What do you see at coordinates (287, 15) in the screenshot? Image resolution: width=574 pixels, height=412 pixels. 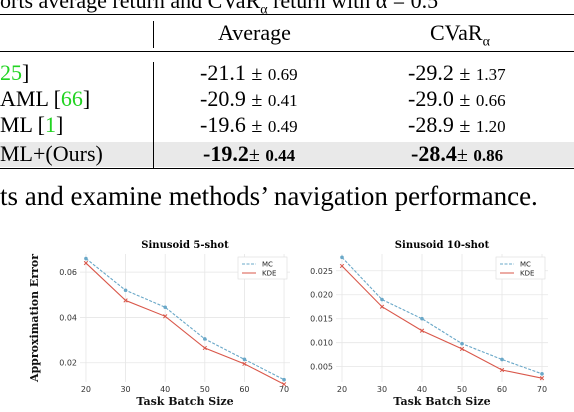 I see `table-top-rule` at bounding box center [287, 15].